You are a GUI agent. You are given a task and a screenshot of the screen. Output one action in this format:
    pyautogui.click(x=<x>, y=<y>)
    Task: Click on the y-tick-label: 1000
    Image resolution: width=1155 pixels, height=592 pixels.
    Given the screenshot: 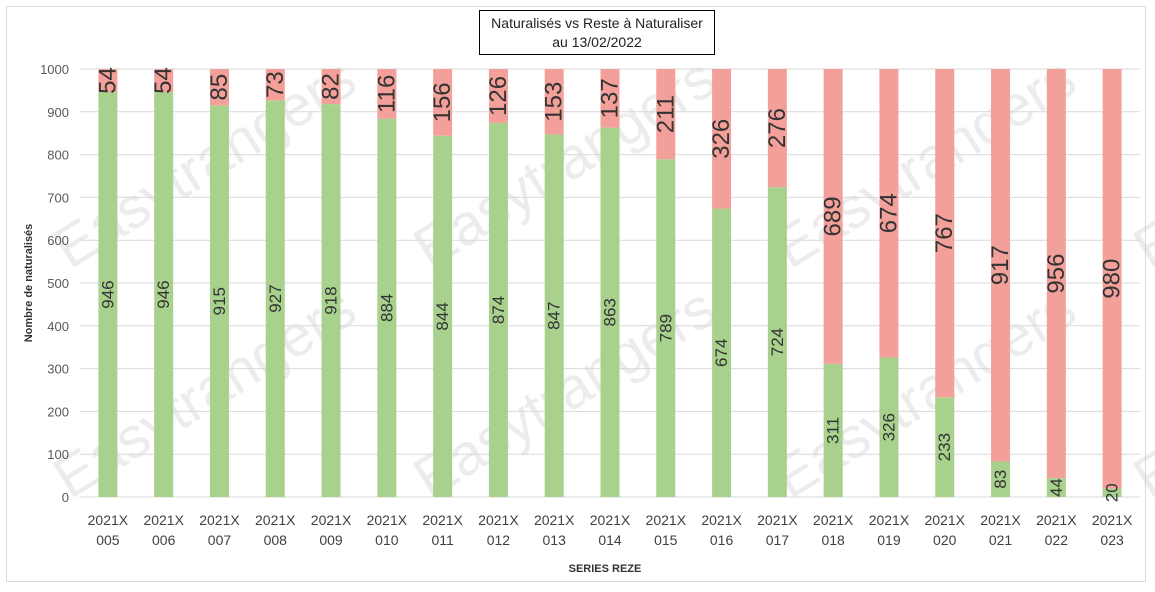 What is the action you would take?
    pyautogui.click(x=54, y=69)
    